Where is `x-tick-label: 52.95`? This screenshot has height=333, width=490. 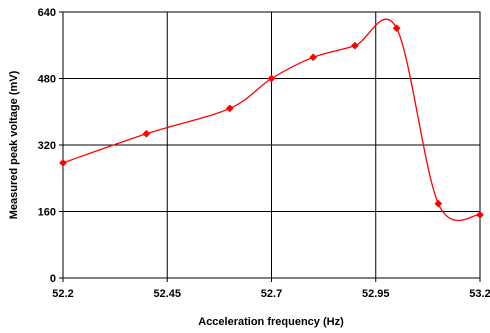 x-tick-label: 52.95 is located at coordinates (376, 294).